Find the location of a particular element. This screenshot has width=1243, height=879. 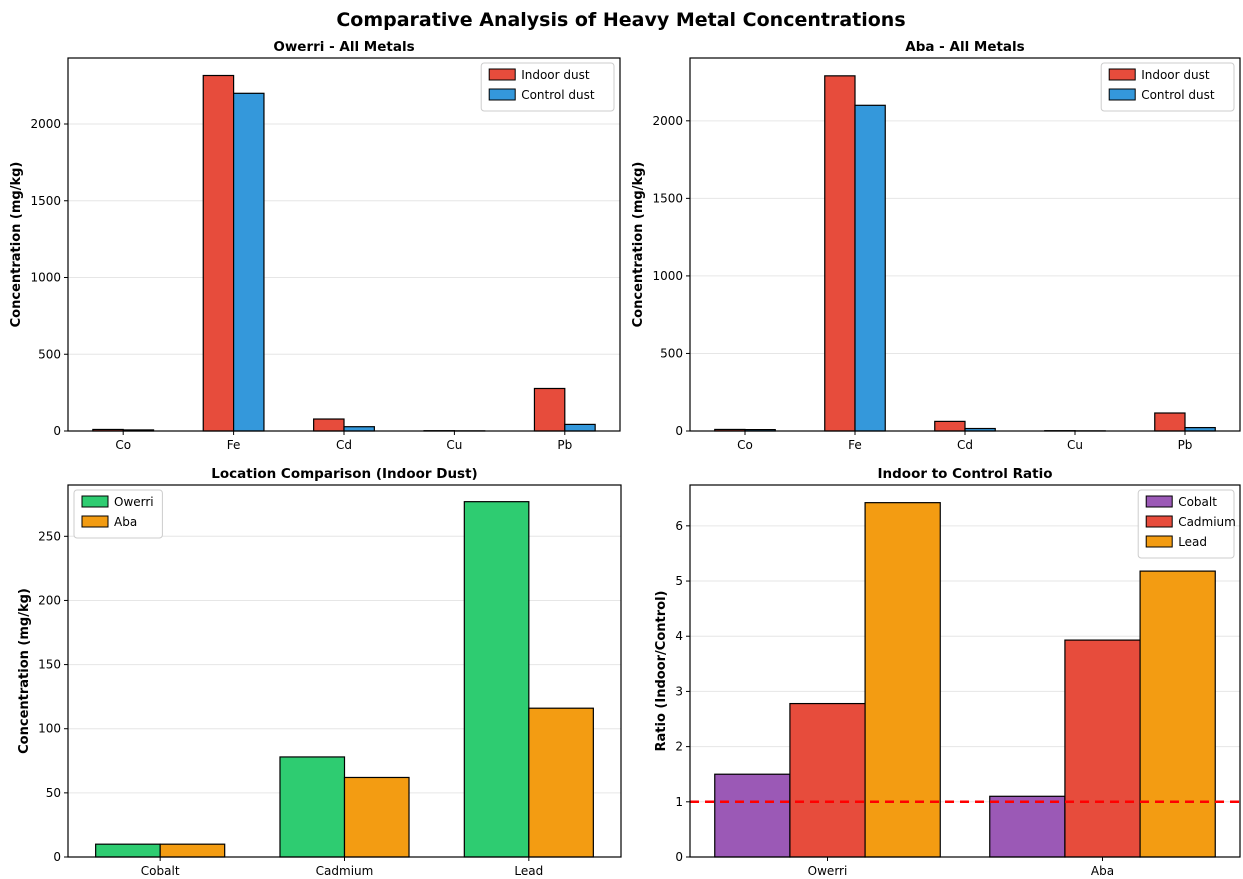

y-tick-label: 2 is located at coordinates (679, 747).